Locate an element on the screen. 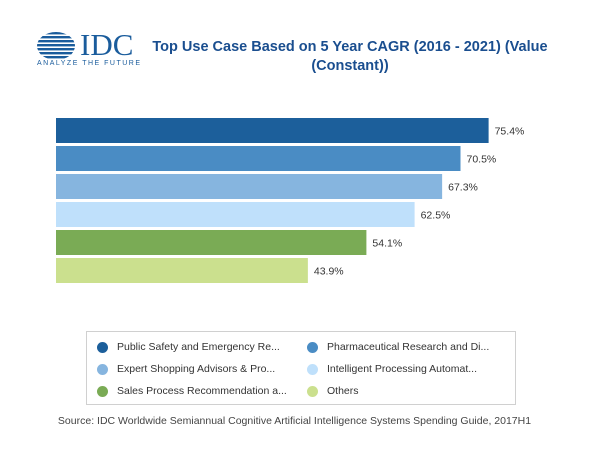  legend-item-6: Others is located at coordinates (333, 391).